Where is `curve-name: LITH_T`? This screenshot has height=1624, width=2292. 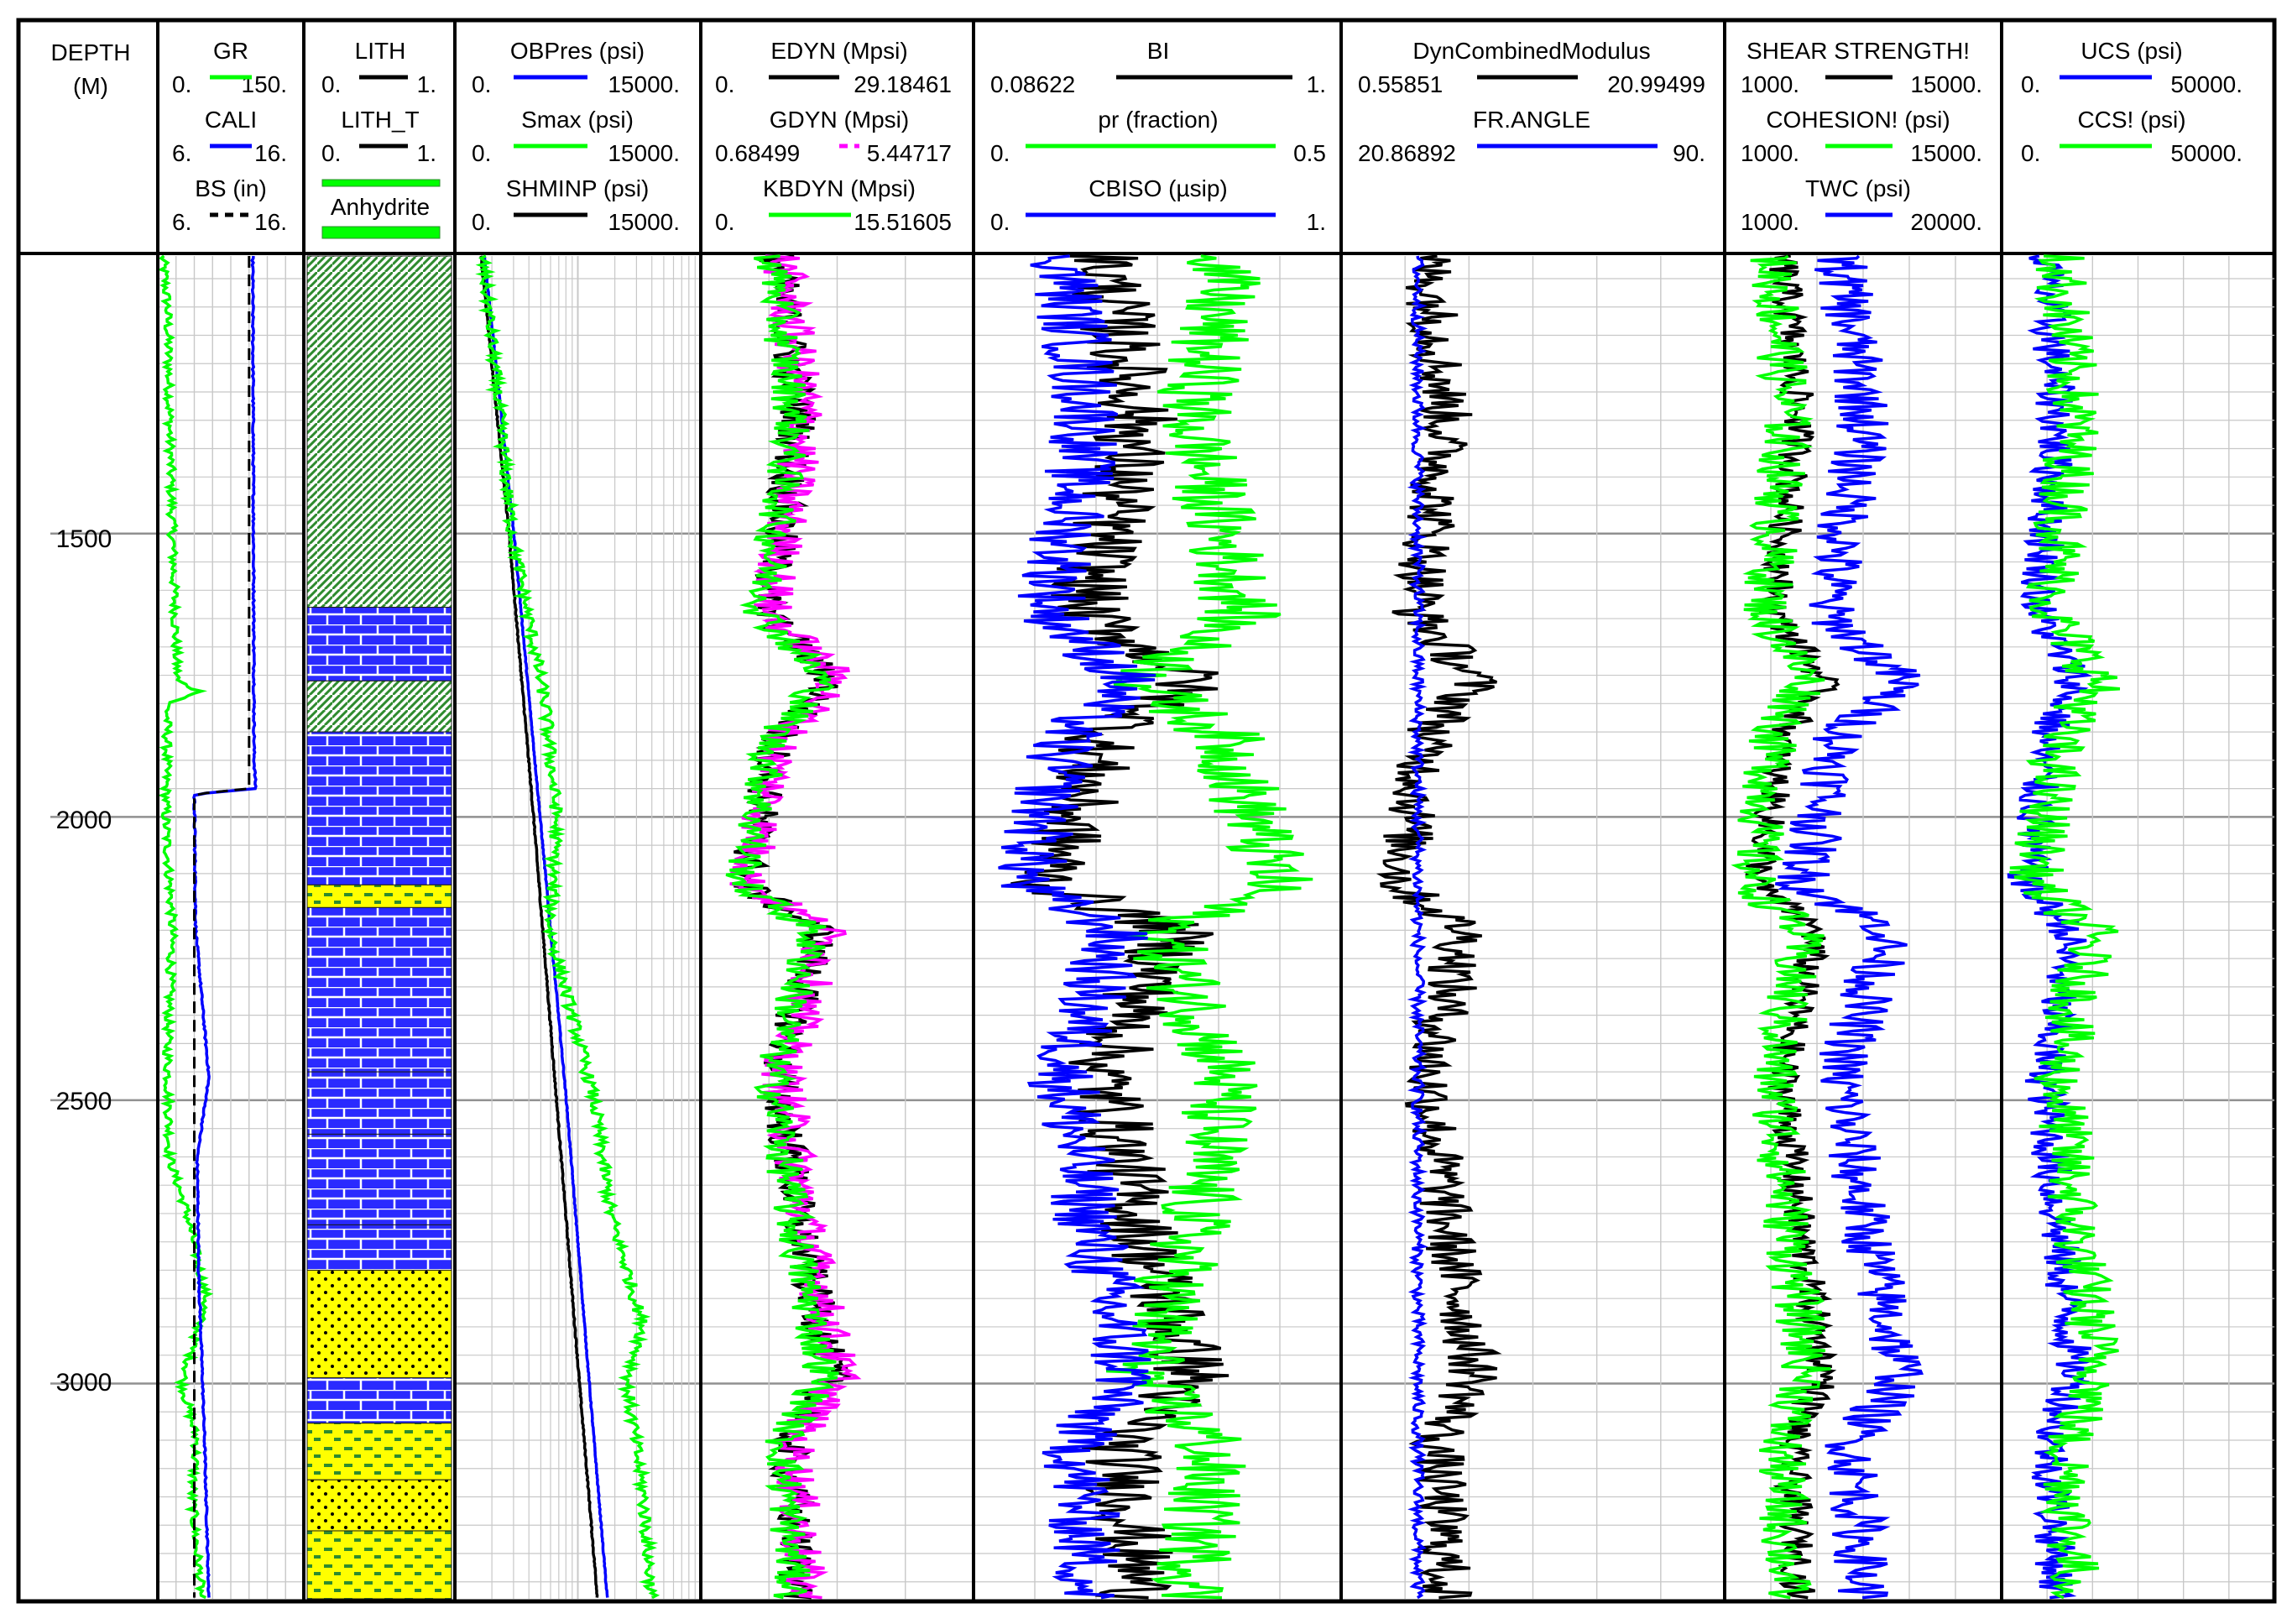
curve-name: LITH_T is located at coordinates (380, 120).